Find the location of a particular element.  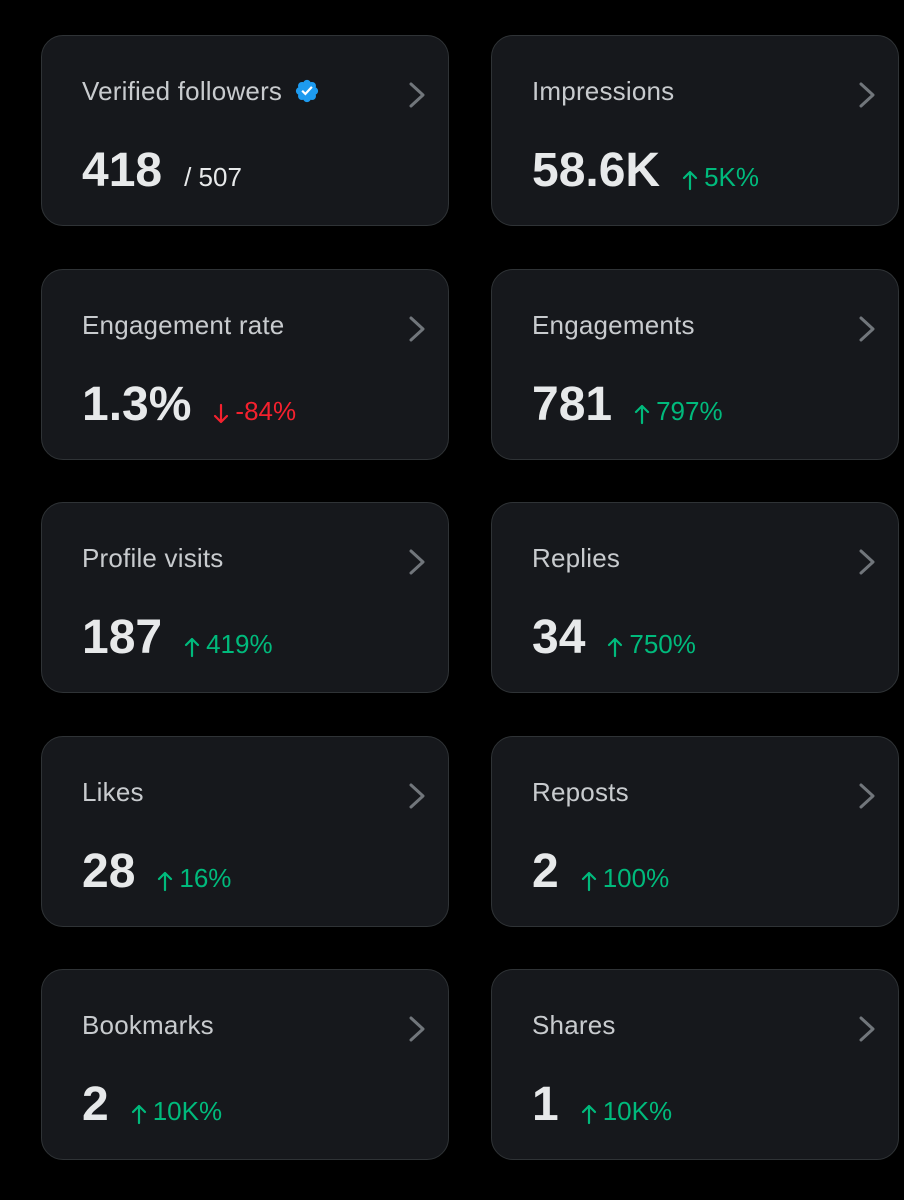

card-delta-text: -84% is located at coordinates (266, 411).